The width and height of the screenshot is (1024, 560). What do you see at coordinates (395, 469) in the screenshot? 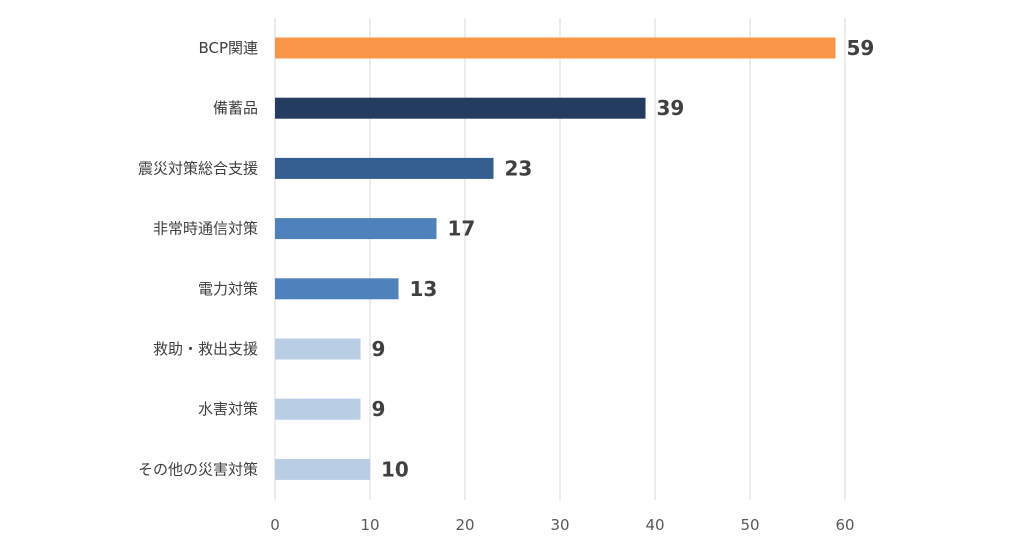
I see `data-label-8: 10` at bounding box center [395, 469].